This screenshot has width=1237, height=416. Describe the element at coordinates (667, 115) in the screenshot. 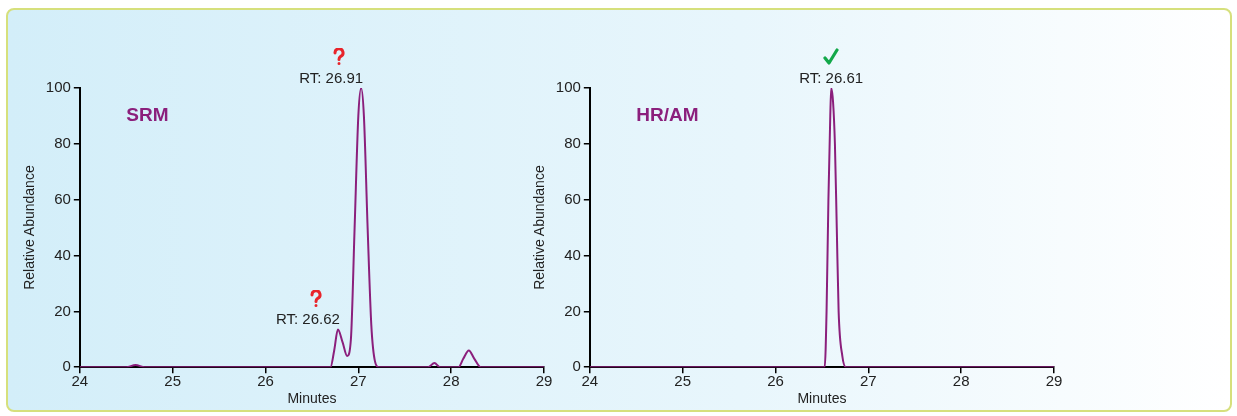

I see `text: HR/AM` at that location.